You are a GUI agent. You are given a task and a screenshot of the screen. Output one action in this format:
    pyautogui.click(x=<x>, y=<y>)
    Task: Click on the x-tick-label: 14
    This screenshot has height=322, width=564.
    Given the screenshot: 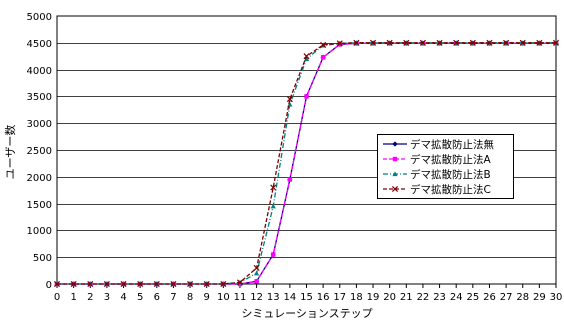 What is the action you would take?
    pyautogui.click(x=289, y=297)
    